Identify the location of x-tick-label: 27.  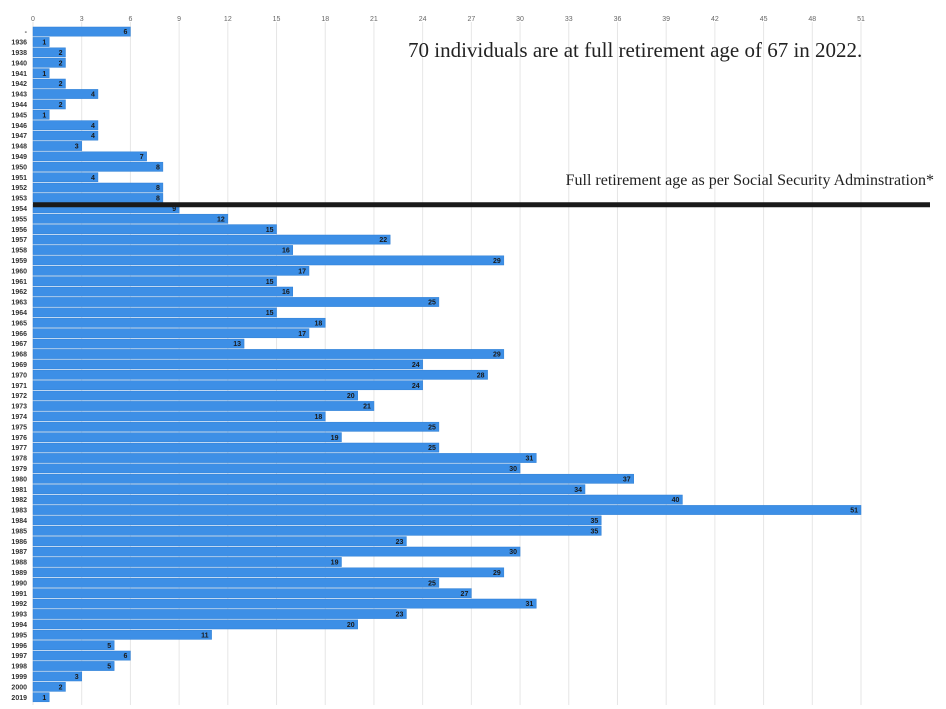
(471, 19).